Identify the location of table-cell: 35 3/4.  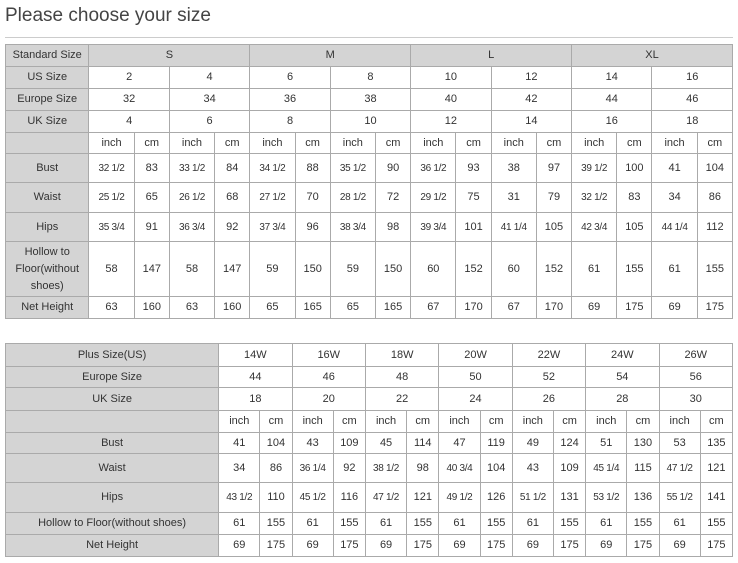
(111, 227).